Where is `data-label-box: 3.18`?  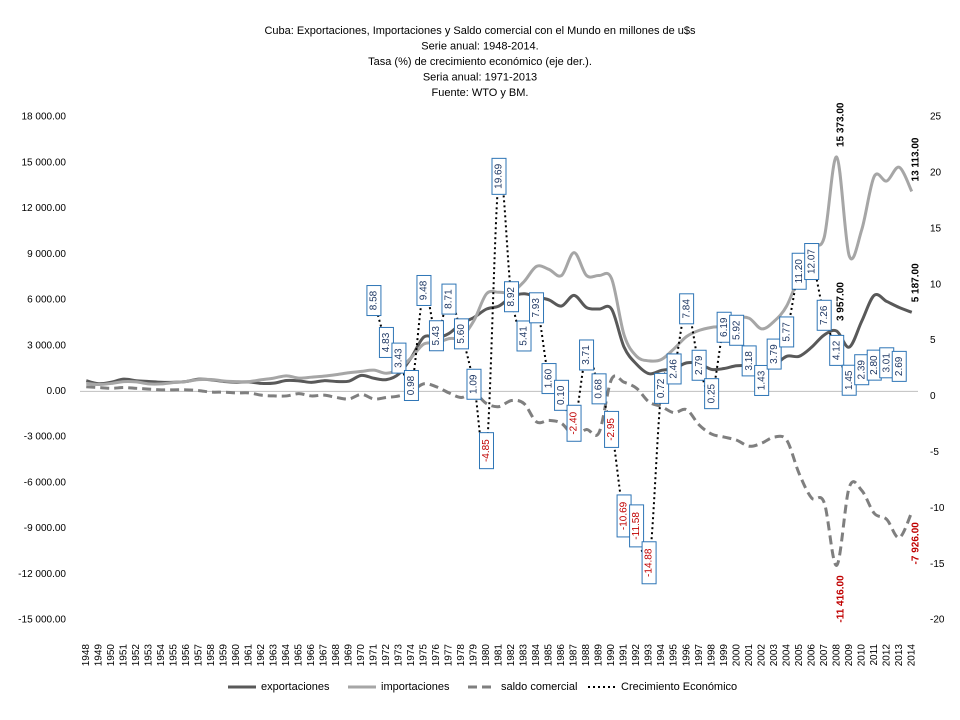 data-label-box: 3.18 is located at coordinates (749, 361).